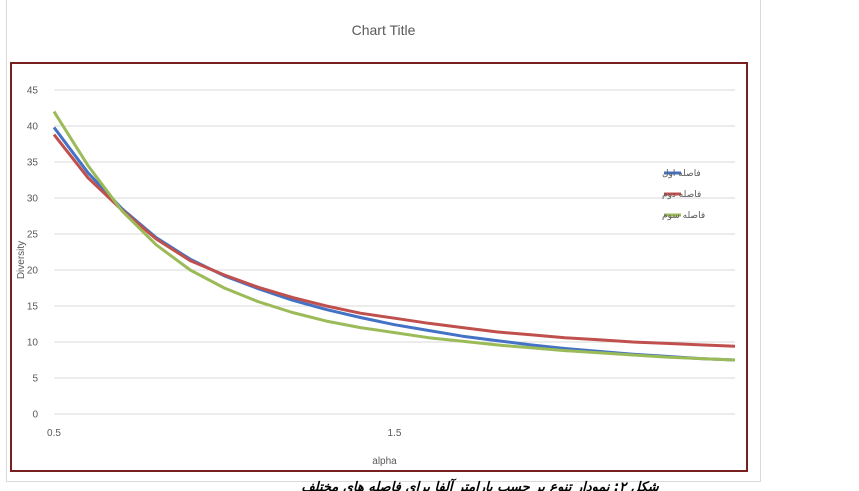 Image resolution: width=859 pixels, height=491 pixels. Describe the element at coordinates (383, 30) in the screenshot. I see `chart-title: Chart Title` at that location.